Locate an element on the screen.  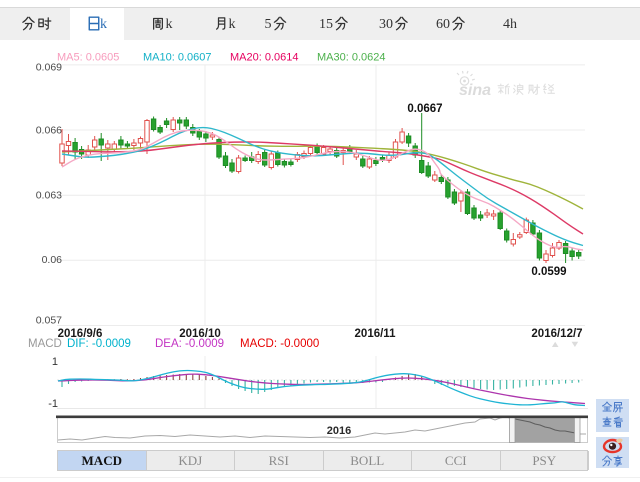
svg-text: 0.0667 is located at coordinates (424, 109).